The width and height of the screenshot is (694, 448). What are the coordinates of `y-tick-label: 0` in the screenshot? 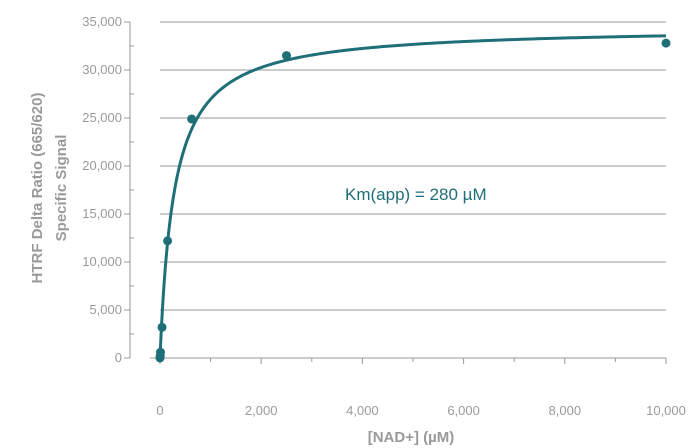 It's located at (118, 357).